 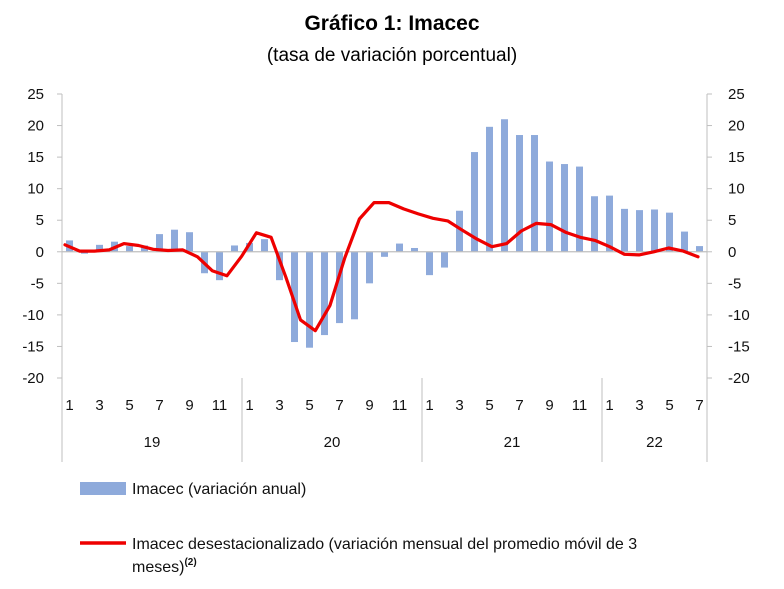 I want to click on y-axis-right: 25 20 15 10 5 0 -5 -10 -15 -20, so click(x=728, y=236).